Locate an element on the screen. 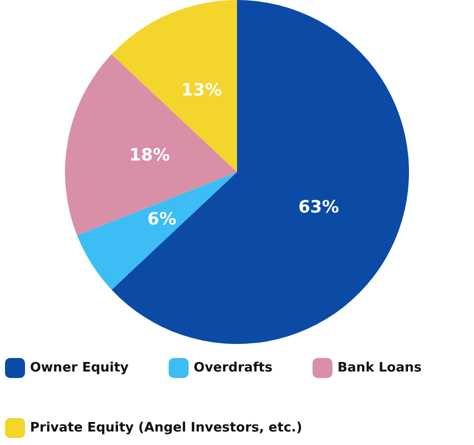 The height and width of the screenshot is (445, 474). legend-label: Bank Loans is located at coordinates (380, 368).